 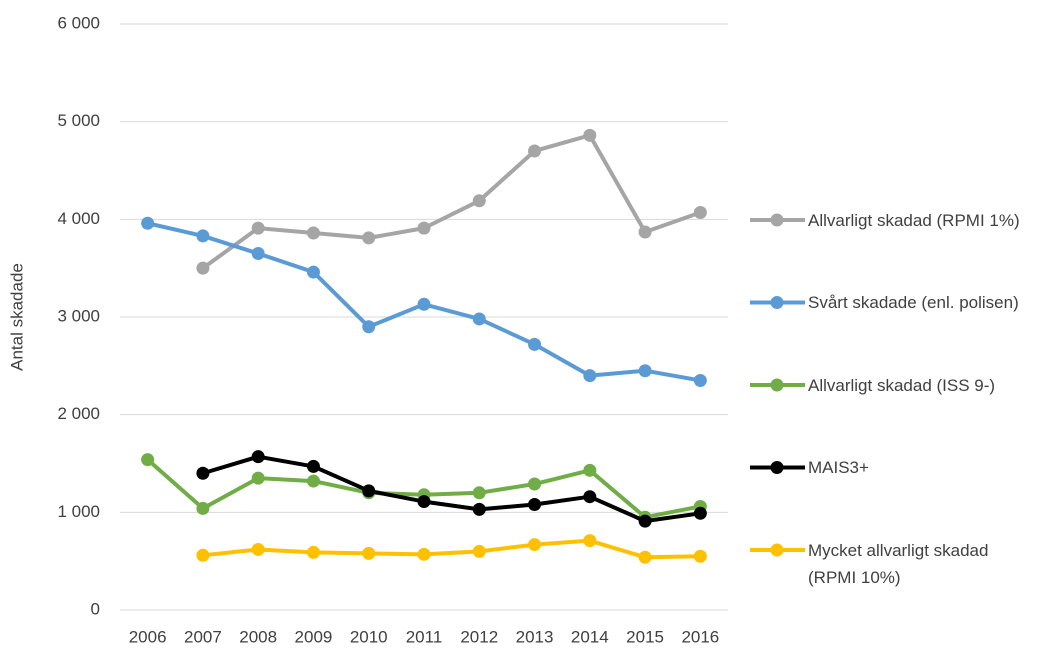 I want to click on x-tick-label: 2009, so click(x=314, y=636).